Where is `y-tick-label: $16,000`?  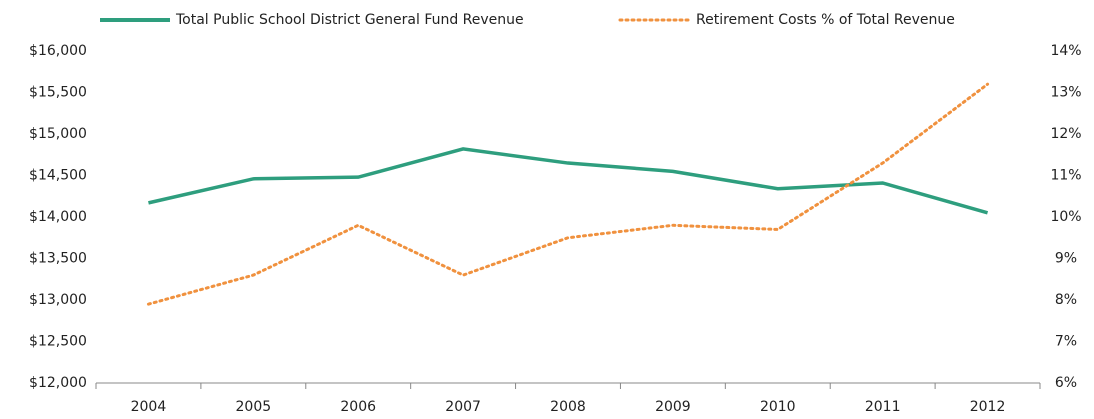
y-tick-label: $16,000 is located at coordinates (58, 51).